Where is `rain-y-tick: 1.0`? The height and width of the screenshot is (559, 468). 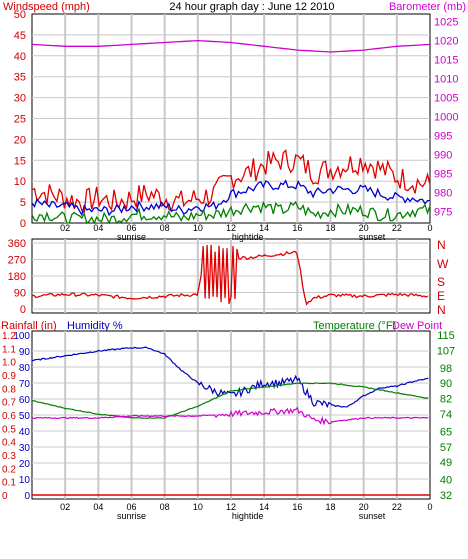 rain-y-tick: 1.0 is located at coordinates (9, 363).